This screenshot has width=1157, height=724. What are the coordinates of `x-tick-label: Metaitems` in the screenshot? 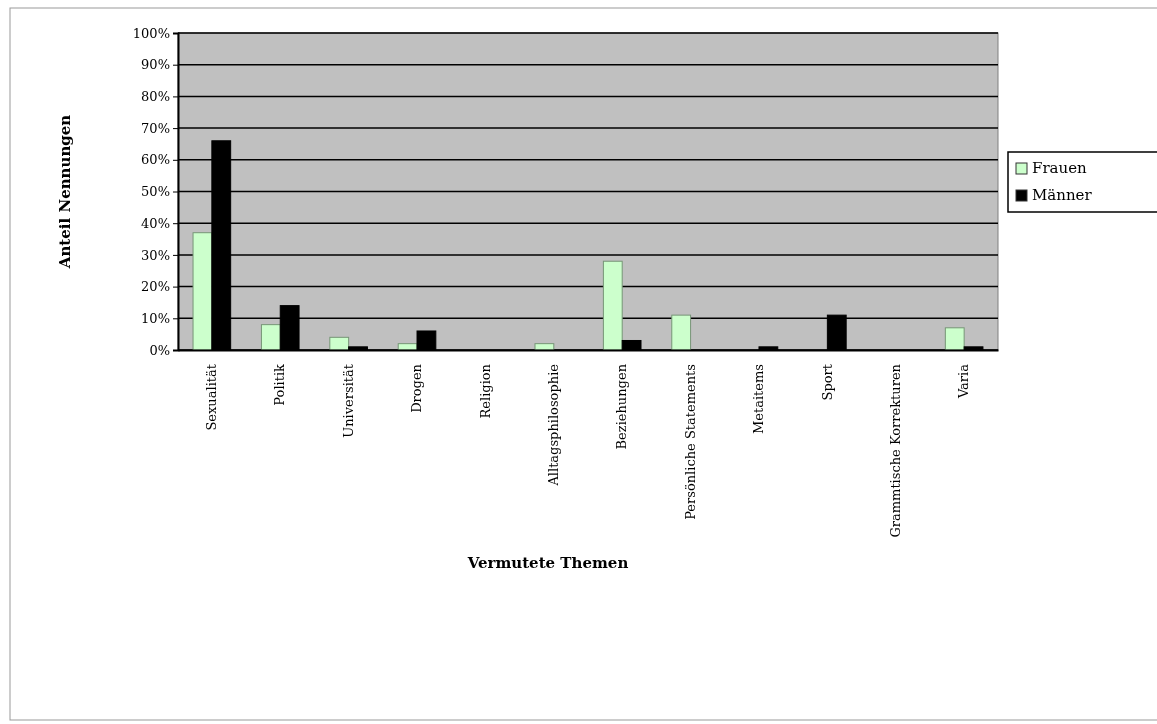 It's located at (759, 399).